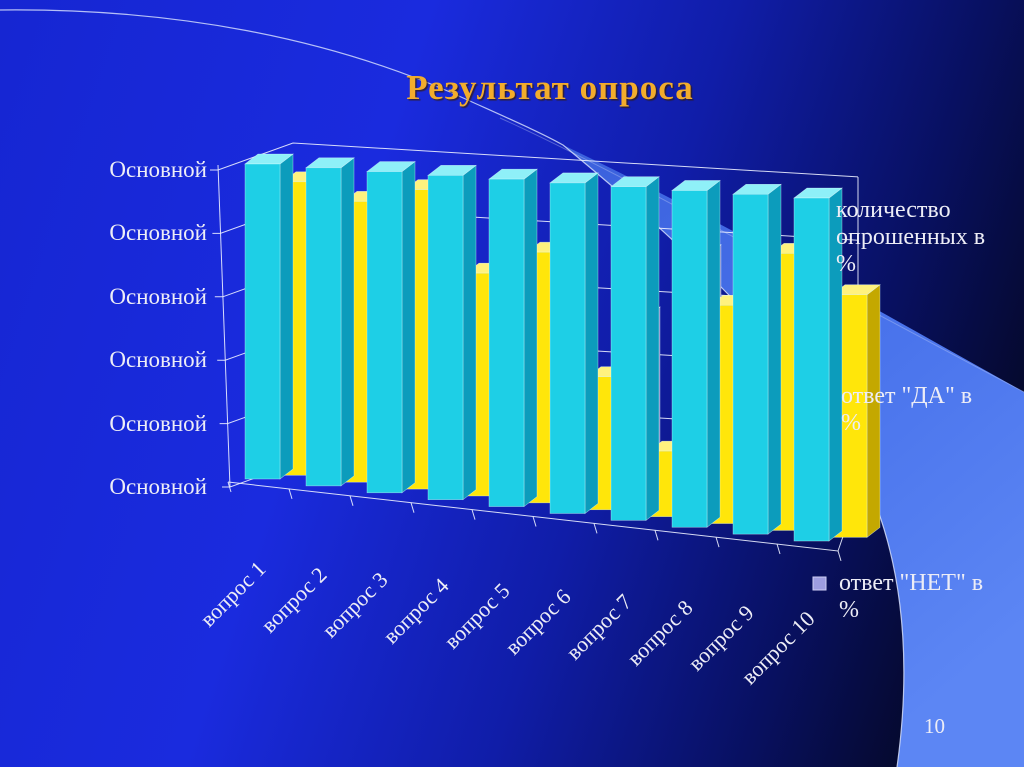 The height and width of the screenshot is (767, 1024). Describe the element at coordinates (934, 726) in the screenshot. I see `page-number: 10` at that location.